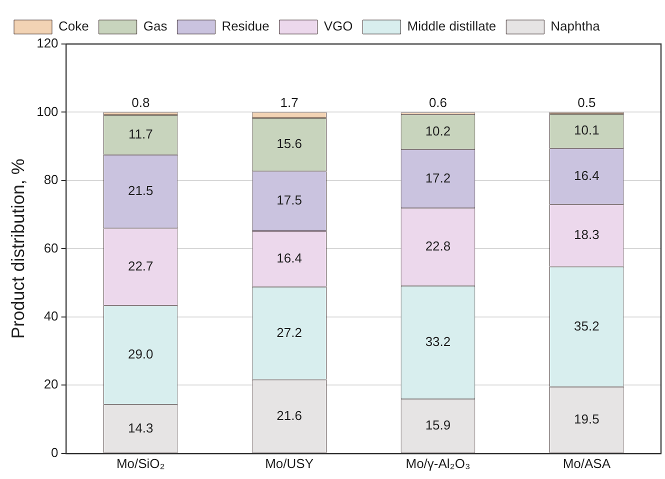  Describe the element at coordinates (586, 463) in the screenshot. I see `x-tick-label: Mo/ASA` at that location.